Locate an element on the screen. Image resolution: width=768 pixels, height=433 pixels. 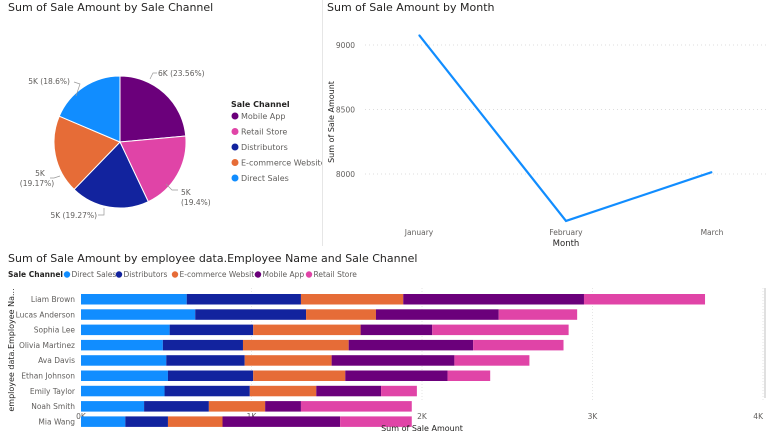
bar-legend-item: Mobile App is located at coordinates (284, 274).